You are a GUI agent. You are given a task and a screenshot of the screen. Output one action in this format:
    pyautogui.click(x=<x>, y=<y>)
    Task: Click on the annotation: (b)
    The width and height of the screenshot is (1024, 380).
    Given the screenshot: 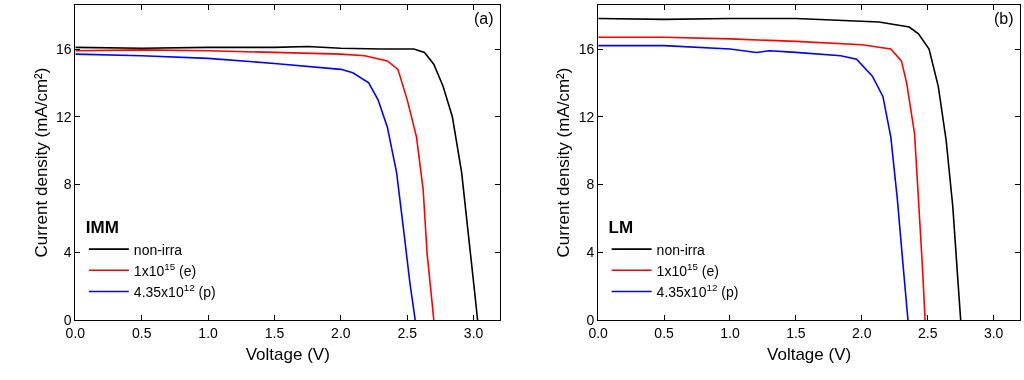 What is the action you would take?
    pyautogui.click(x=1004, y=18)
    